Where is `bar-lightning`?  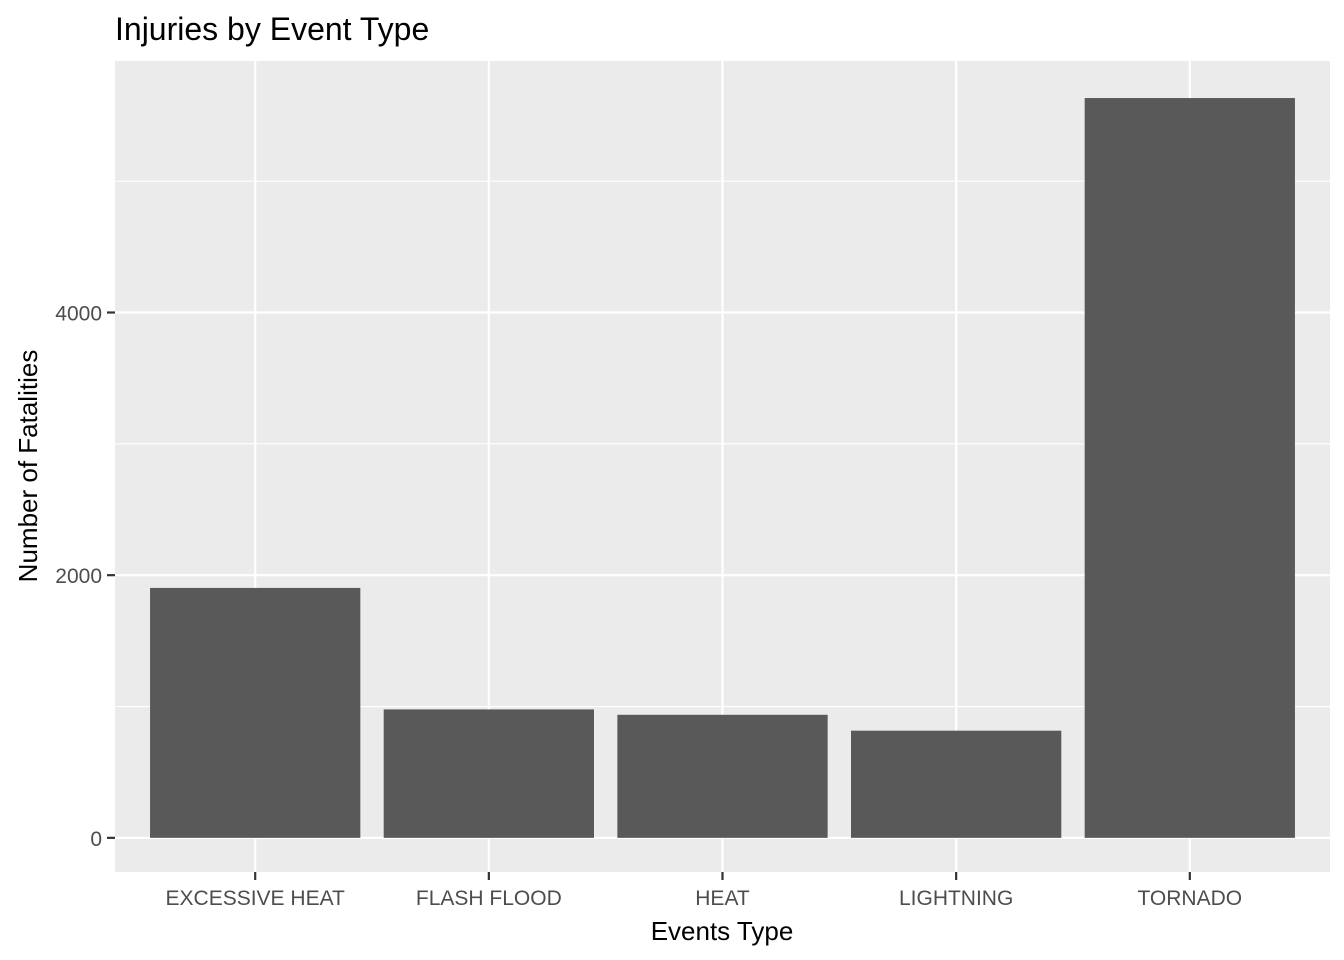 bar-lightning is located at coordinates (956, 784).